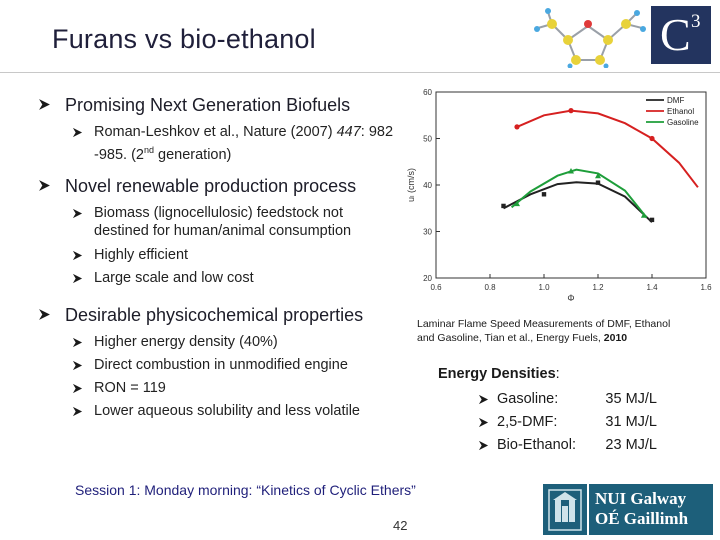  I want to click on nui-crest-icon, so click(565, 509).